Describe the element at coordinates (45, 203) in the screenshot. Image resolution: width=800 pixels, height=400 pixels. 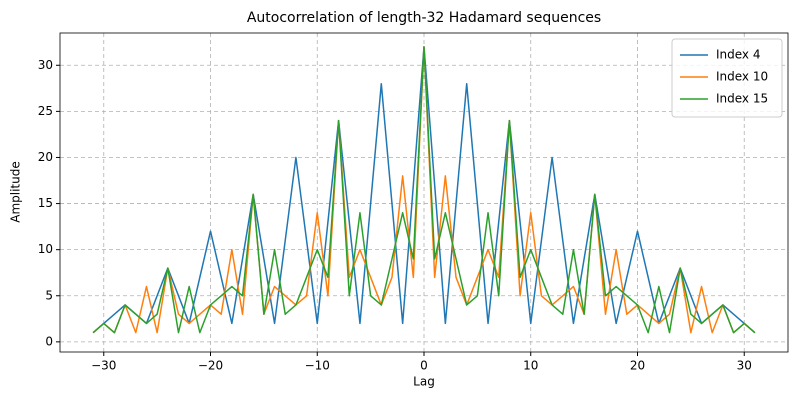
I see `y-tick-label: 15` at that location.